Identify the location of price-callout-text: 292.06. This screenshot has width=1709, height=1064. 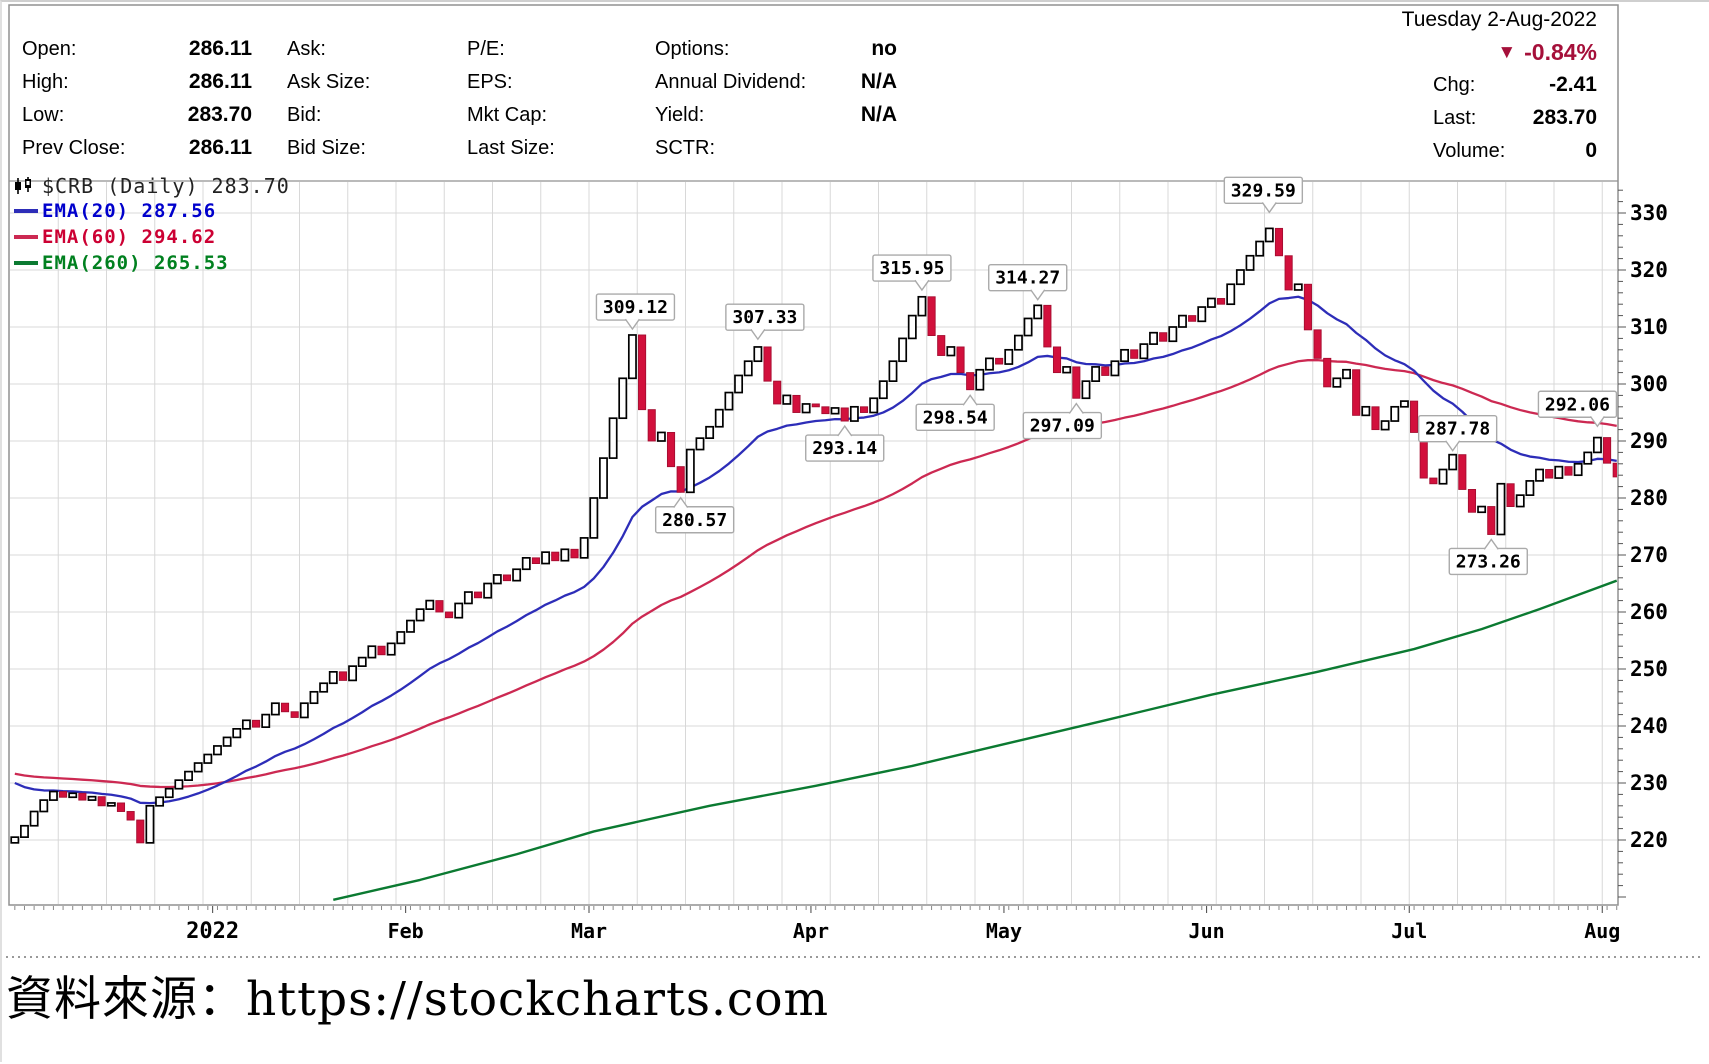
(1577, 404).